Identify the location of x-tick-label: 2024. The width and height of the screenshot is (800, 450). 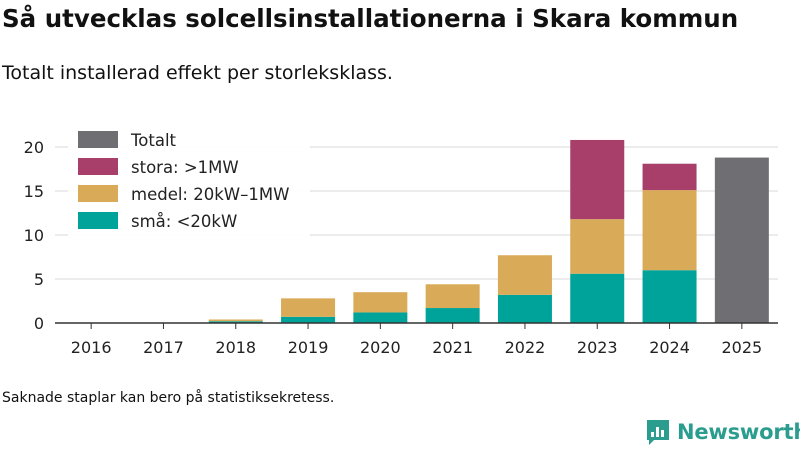
(669, 347).